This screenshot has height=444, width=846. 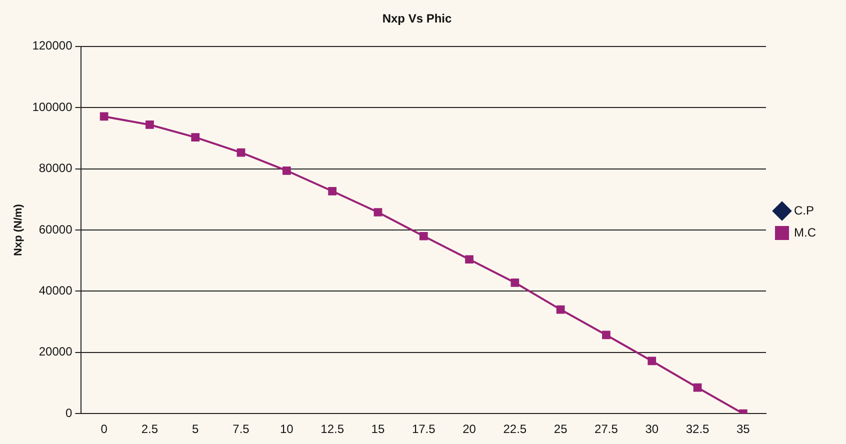 I want to click on x-tick-label: 35, so click(x=743, y=429).